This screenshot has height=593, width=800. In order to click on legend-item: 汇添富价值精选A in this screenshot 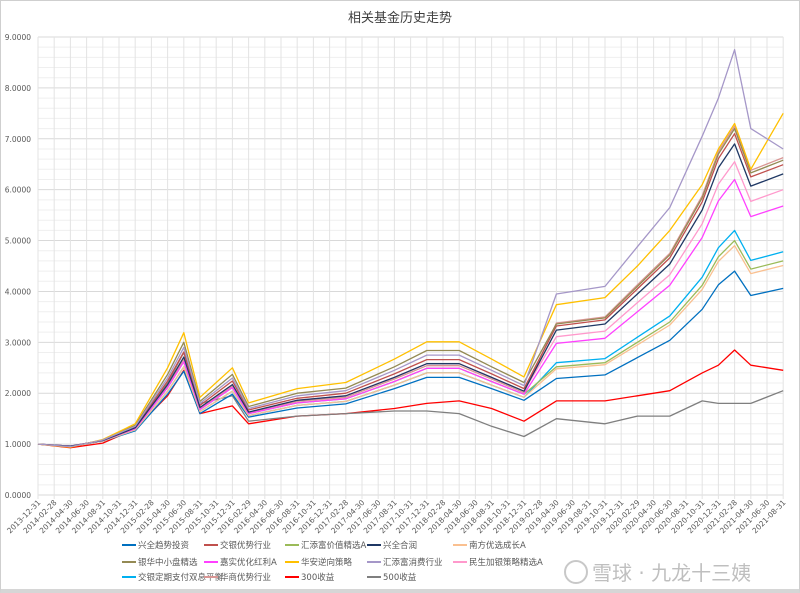, I will do `click(326, 545)`.